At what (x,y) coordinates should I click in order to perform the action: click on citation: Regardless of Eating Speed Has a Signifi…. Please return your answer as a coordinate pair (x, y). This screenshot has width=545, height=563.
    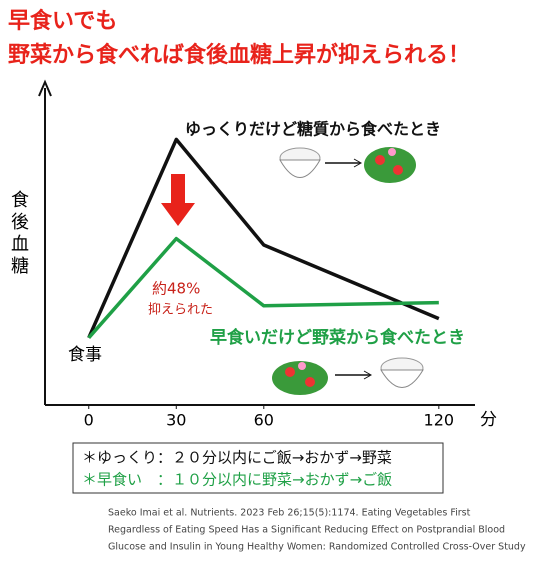
    Looking at the image, I should click on (306, 530).